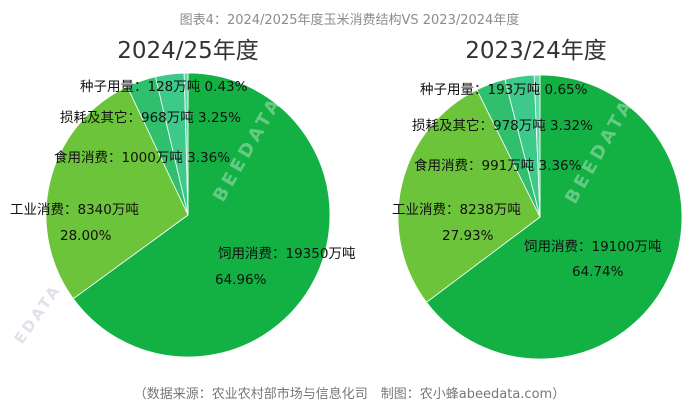 Image resolution: width=699 pixels, height=414 pixels. Describe the element at coordinates (598, 272) in the screenshot. I see `slice-label-pct: 64.74%` at that location.